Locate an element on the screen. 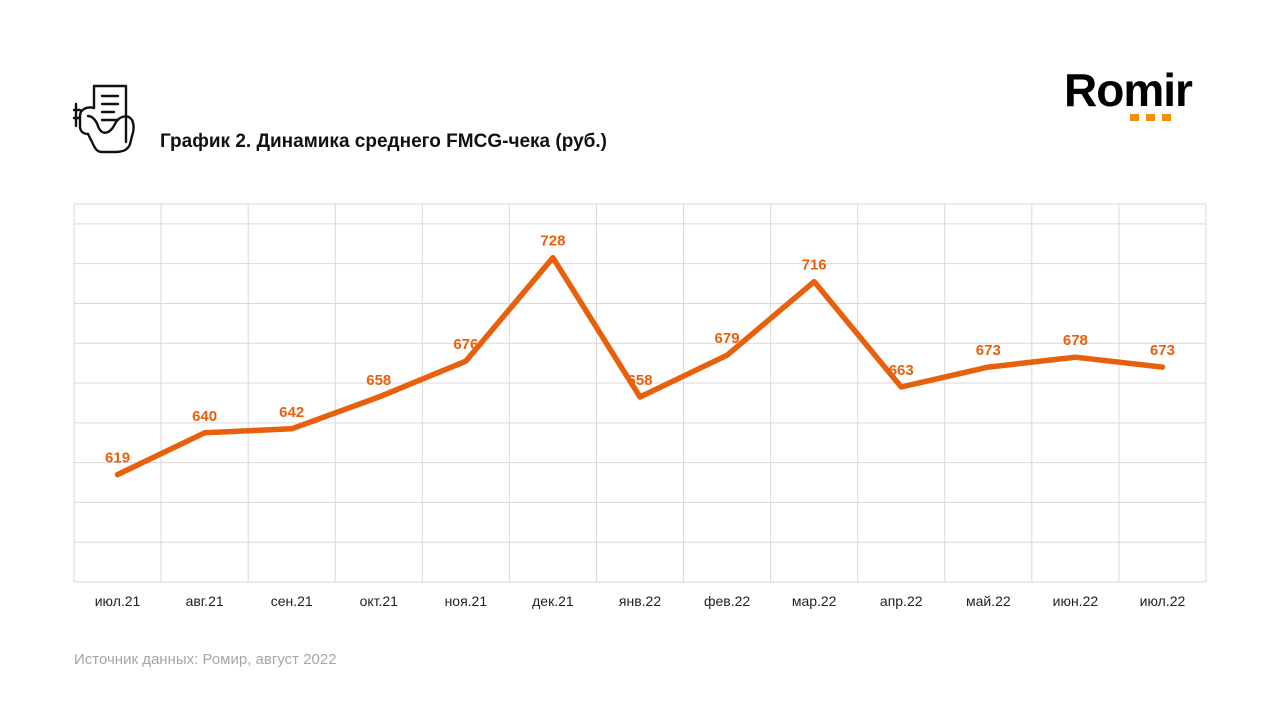 The height and width of the screenshot is (720, 1280). x-tick-label: авг.21 is located at coordinates (205, 601).